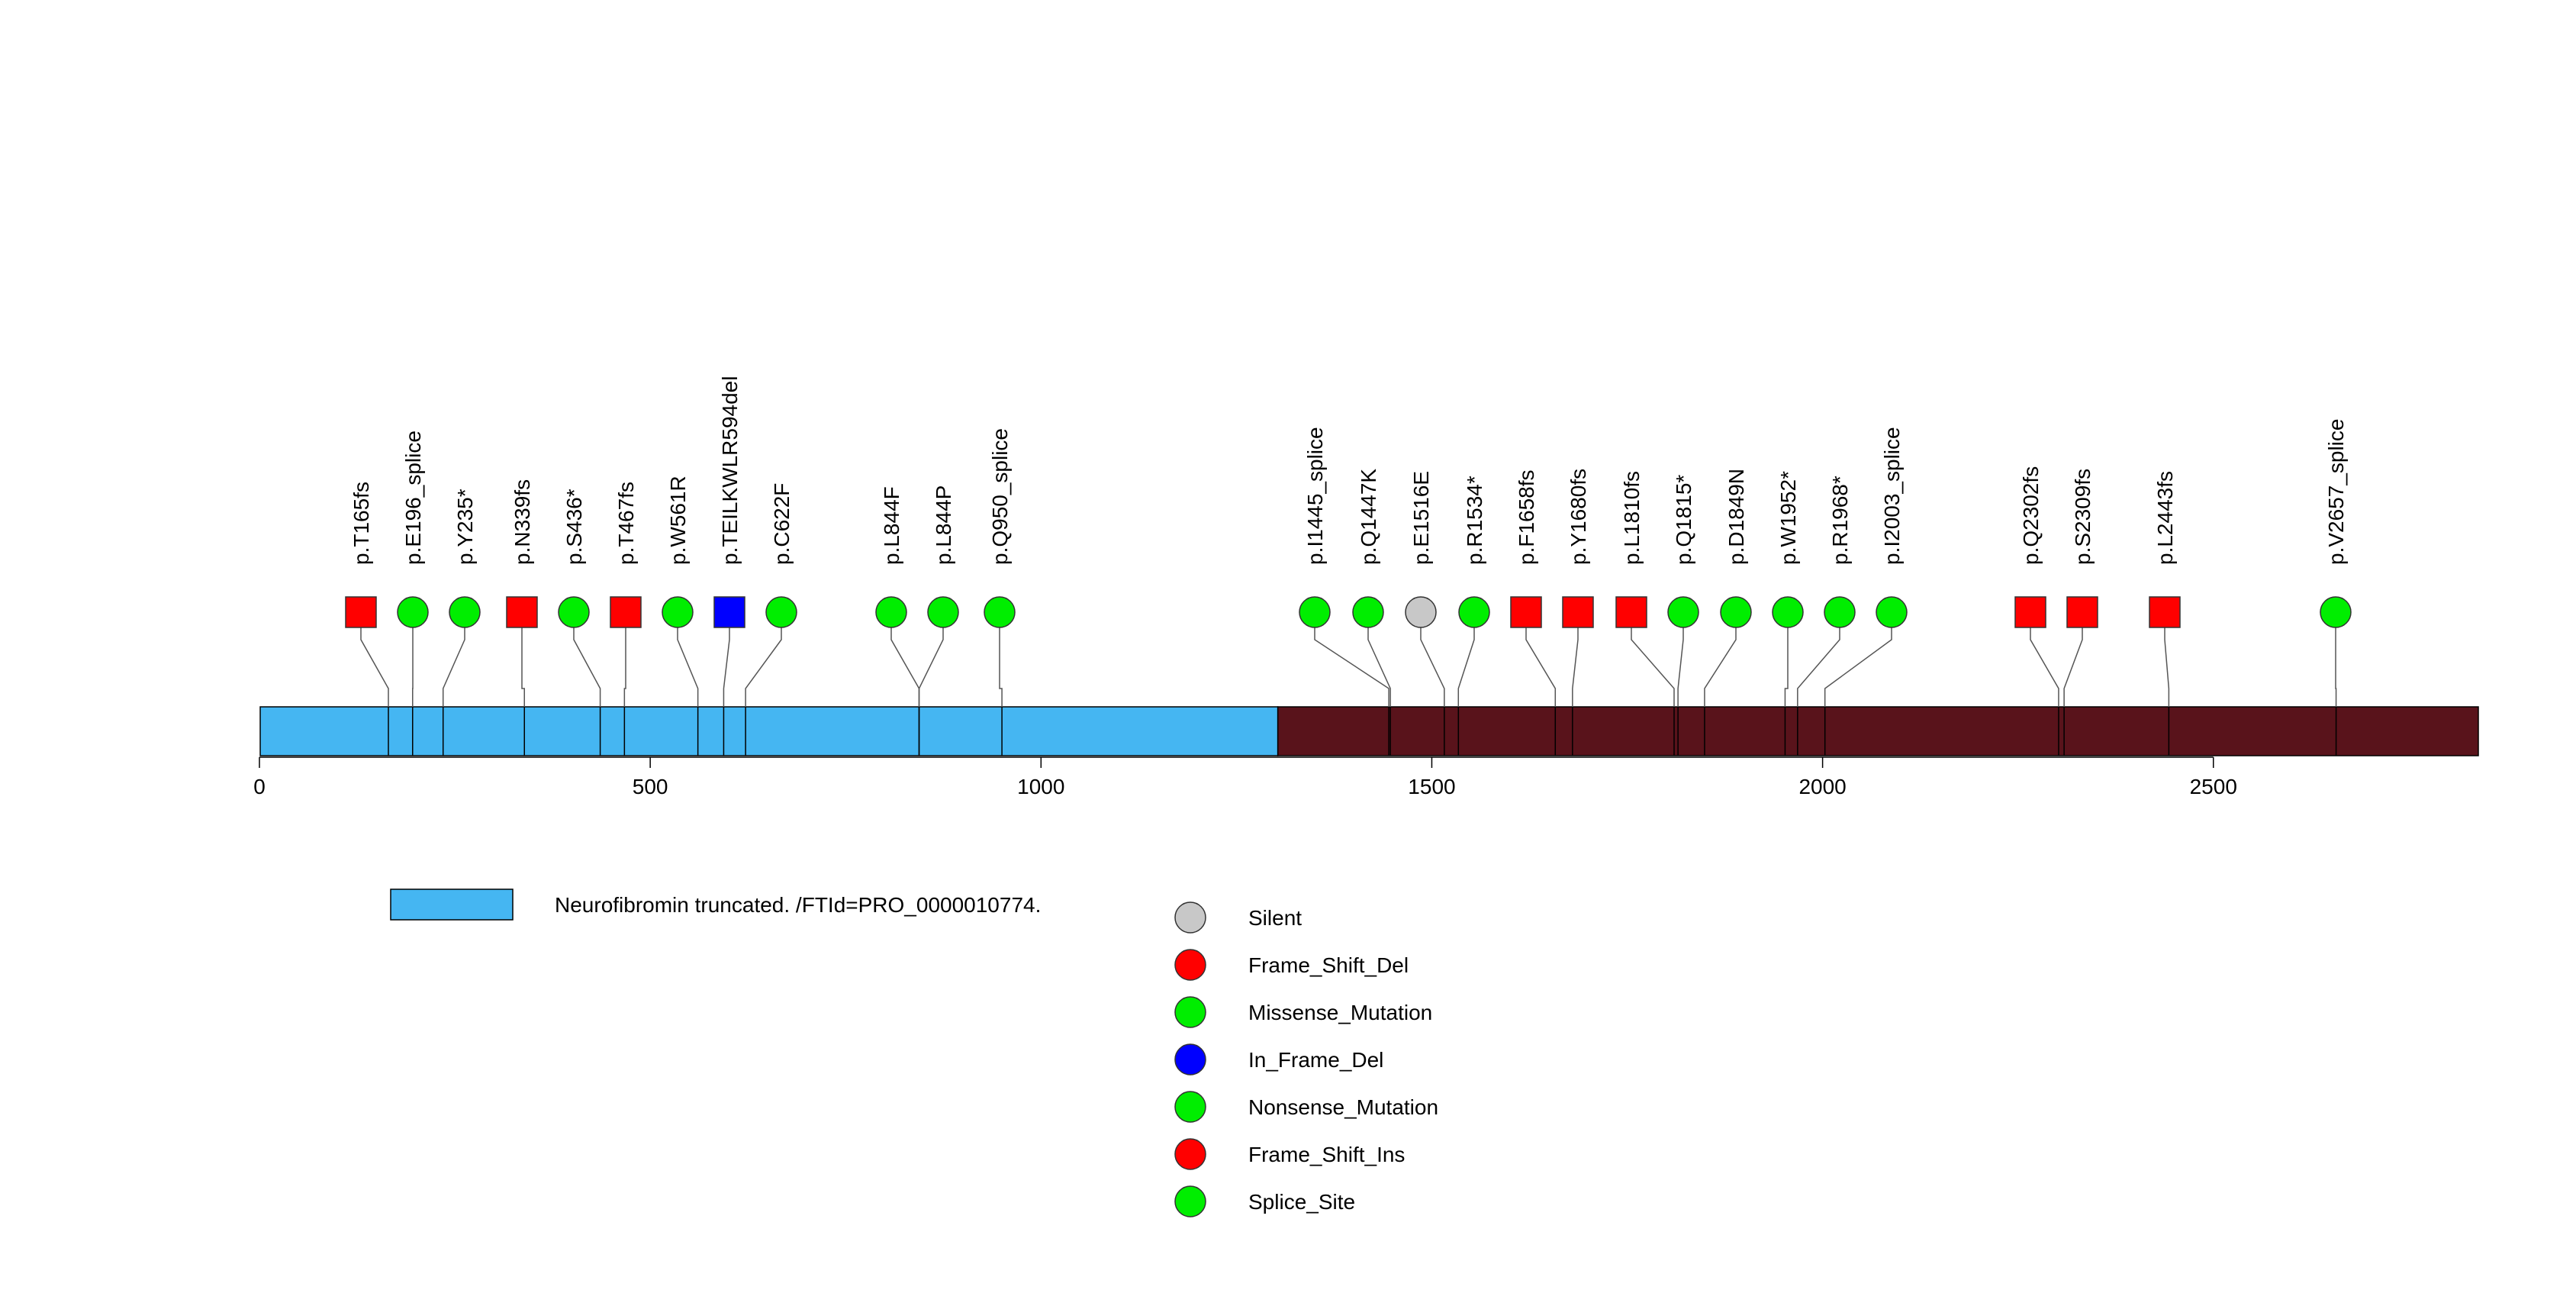 The height and width of the screenshot is (1290, 2576). I want to click on mutation-label-7: p.TEILKWLR594del, so click(730, 470).